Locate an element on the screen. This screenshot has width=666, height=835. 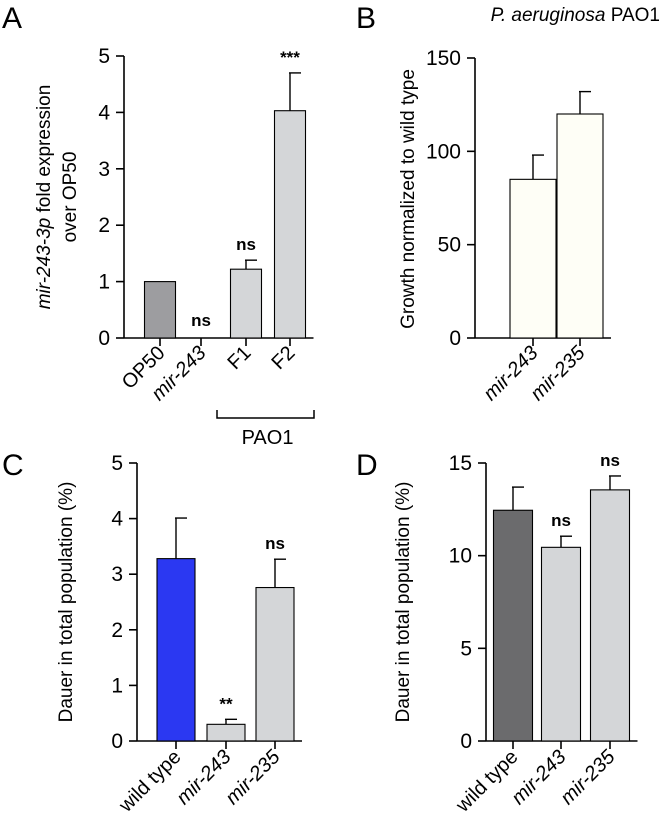
panel-letter-d: D is located at coordinates (367, 465).